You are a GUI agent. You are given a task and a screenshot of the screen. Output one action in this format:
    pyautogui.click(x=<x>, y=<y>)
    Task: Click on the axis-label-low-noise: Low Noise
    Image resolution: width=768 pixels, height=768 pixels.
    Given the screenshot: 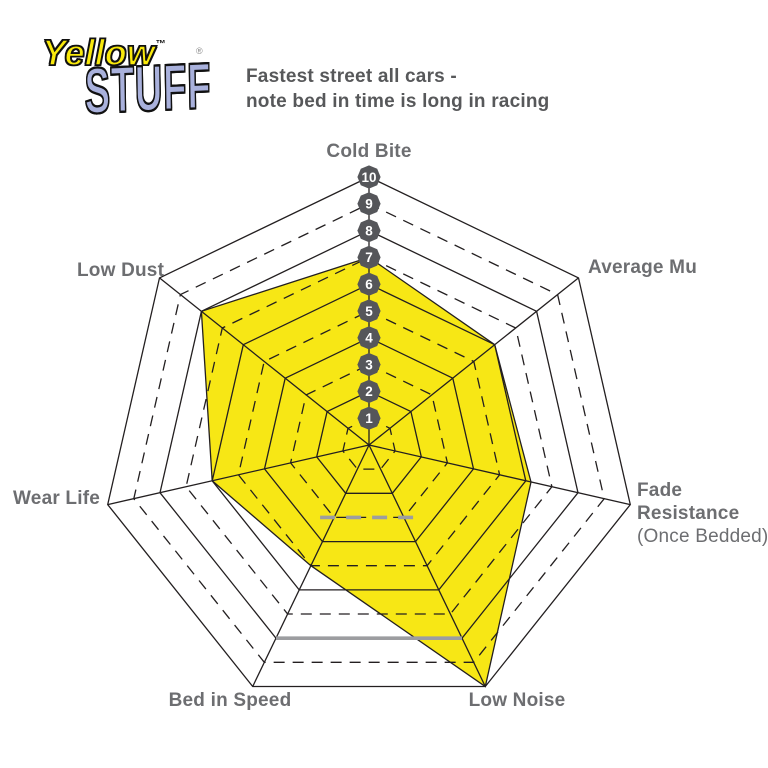 What is the action you would take?
    pyautogui.click(x=517, y=700)
    